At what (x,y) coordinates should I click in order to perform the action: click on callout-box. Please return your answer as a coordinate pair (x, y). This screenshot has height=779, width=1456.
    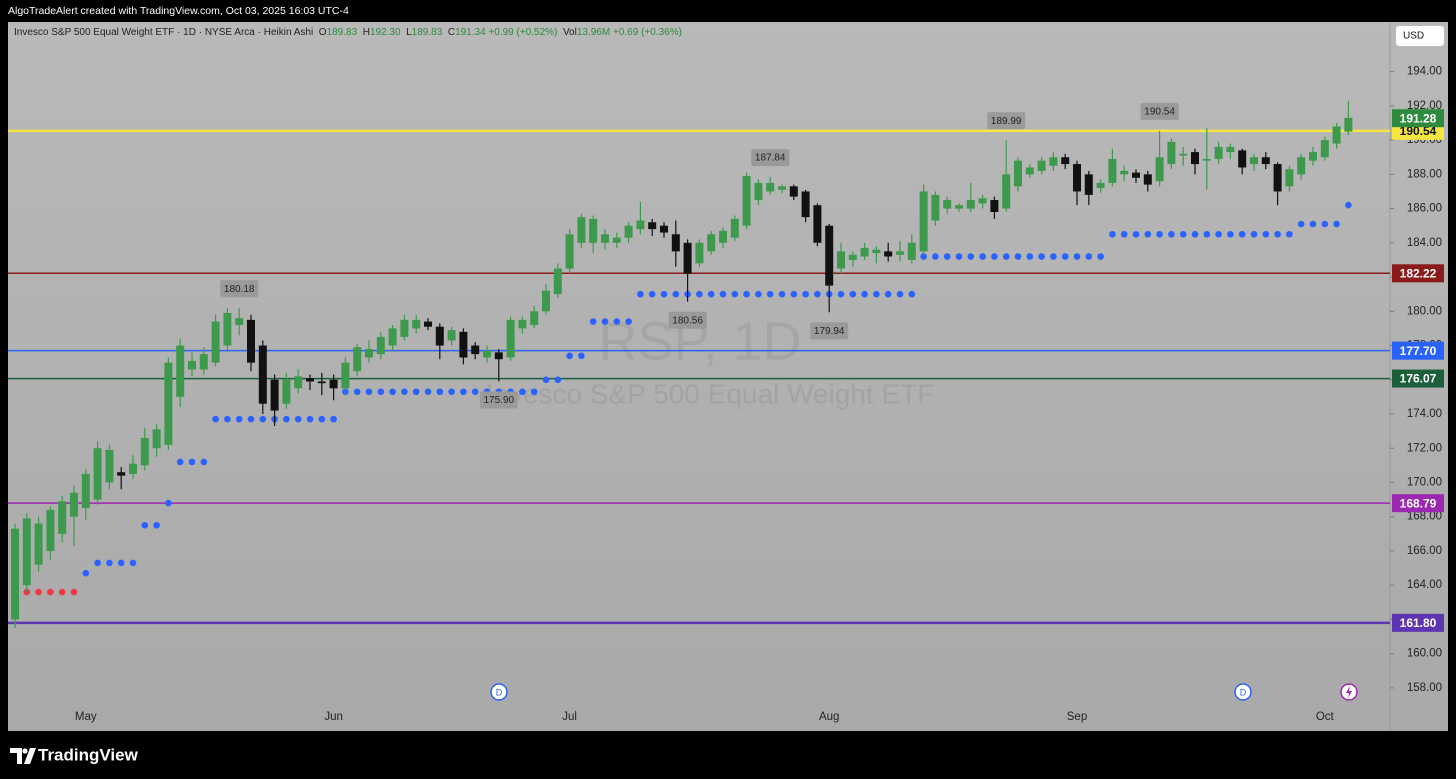
    Looking at the image, I should click on (1006, 121).